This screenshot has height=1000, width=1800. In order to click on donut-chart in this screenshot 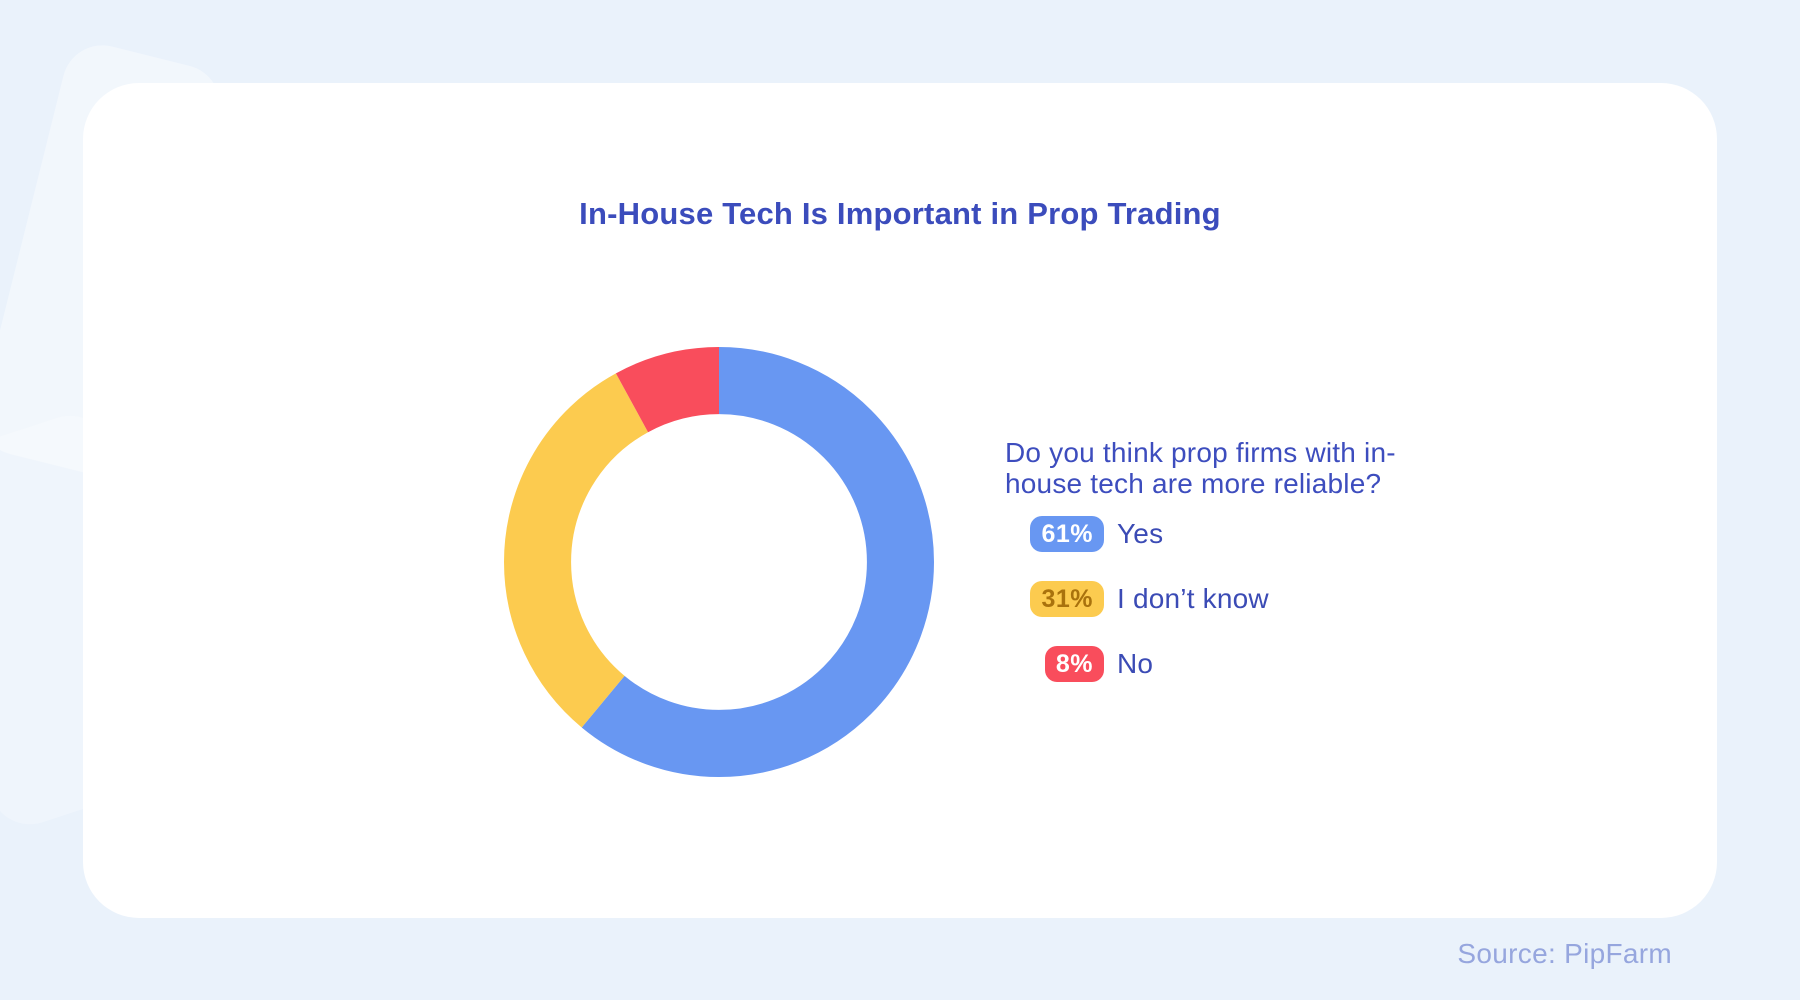, I will do `click(719, 562)`.